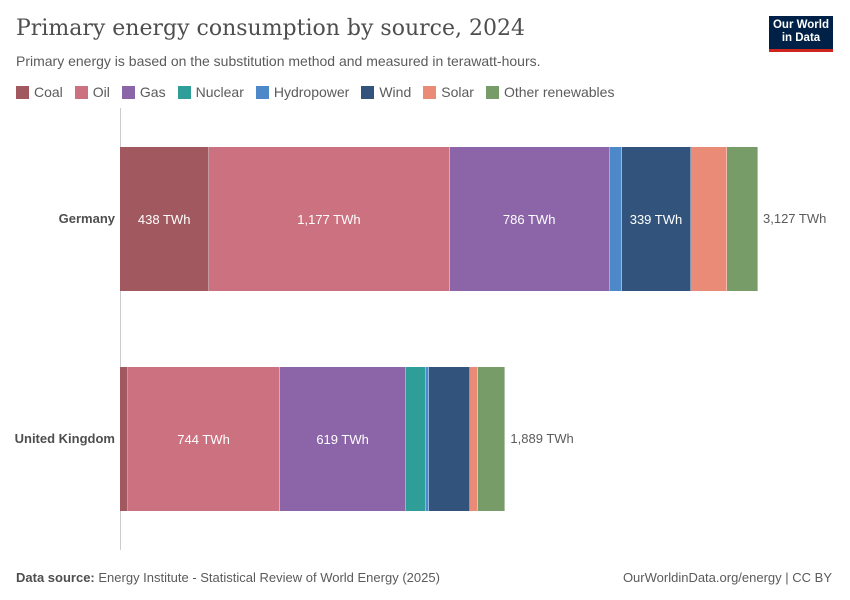 This screenshot has height=600, width=850. I want to click on legend-item: Gas, so click(143, 92).